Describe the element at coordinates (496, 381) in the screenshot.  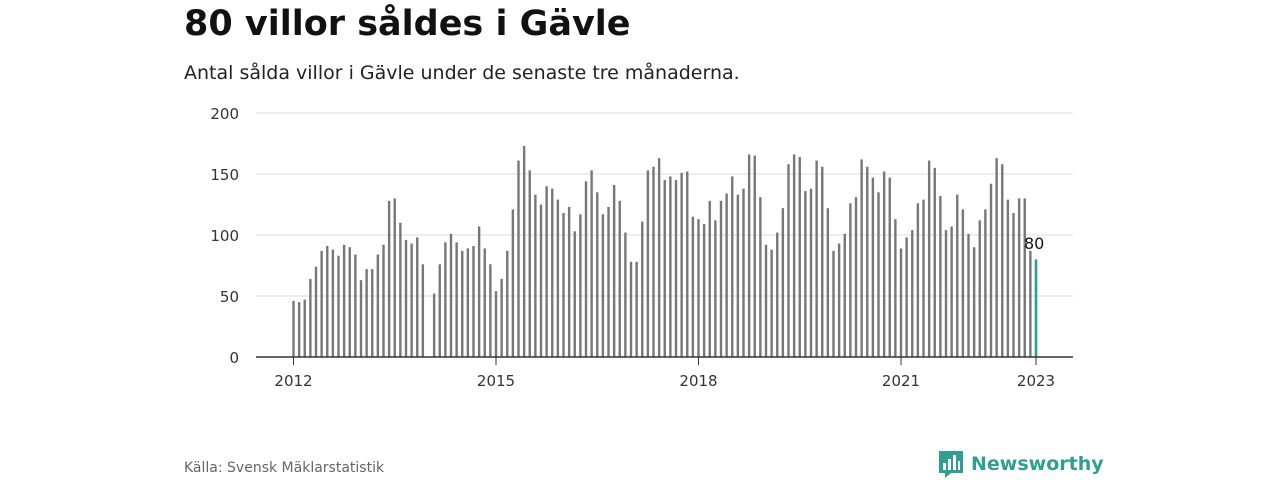
I see `x-tick-label: 2015` at that location.